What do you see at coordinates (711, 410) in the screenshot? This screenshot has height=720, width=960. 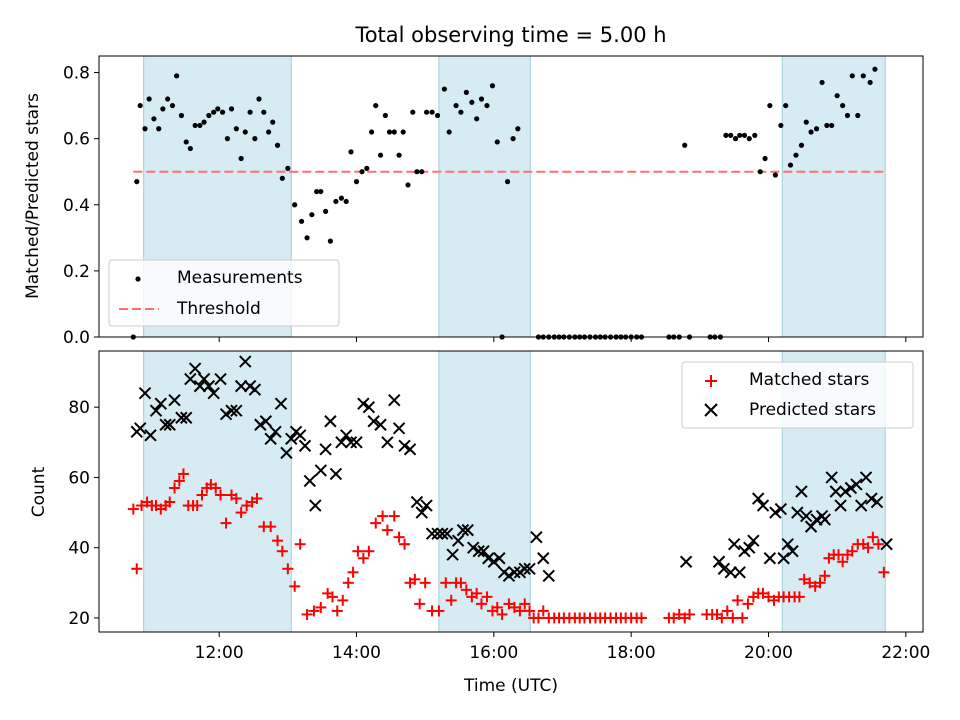 I see `legend-predicted-marker` at bounding box center [711, 410].